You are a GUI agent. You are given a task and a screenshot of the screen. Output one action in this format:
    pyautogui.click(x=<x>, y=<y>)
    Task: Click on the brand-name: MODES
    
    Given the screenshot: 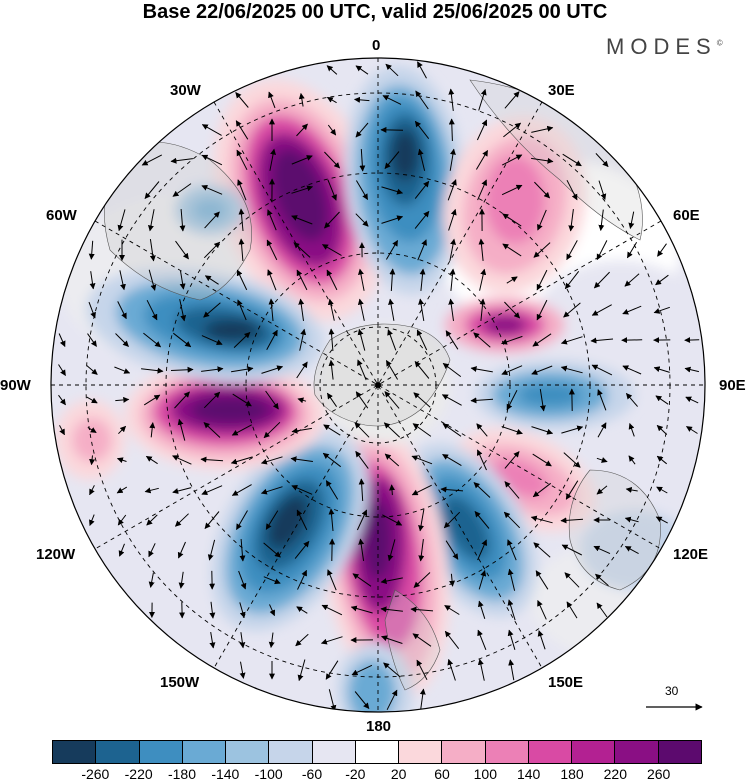 What is the action you would take?
    pyautogui.click(x=661, y=46)
    